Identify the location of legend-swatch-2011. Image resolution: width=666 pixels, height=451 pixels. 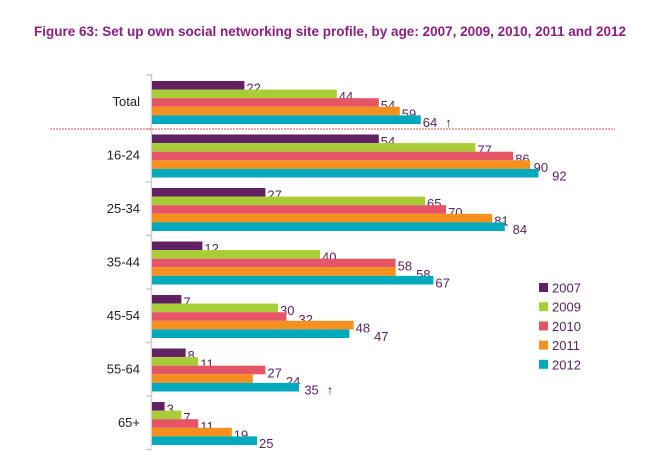
(543, 345).